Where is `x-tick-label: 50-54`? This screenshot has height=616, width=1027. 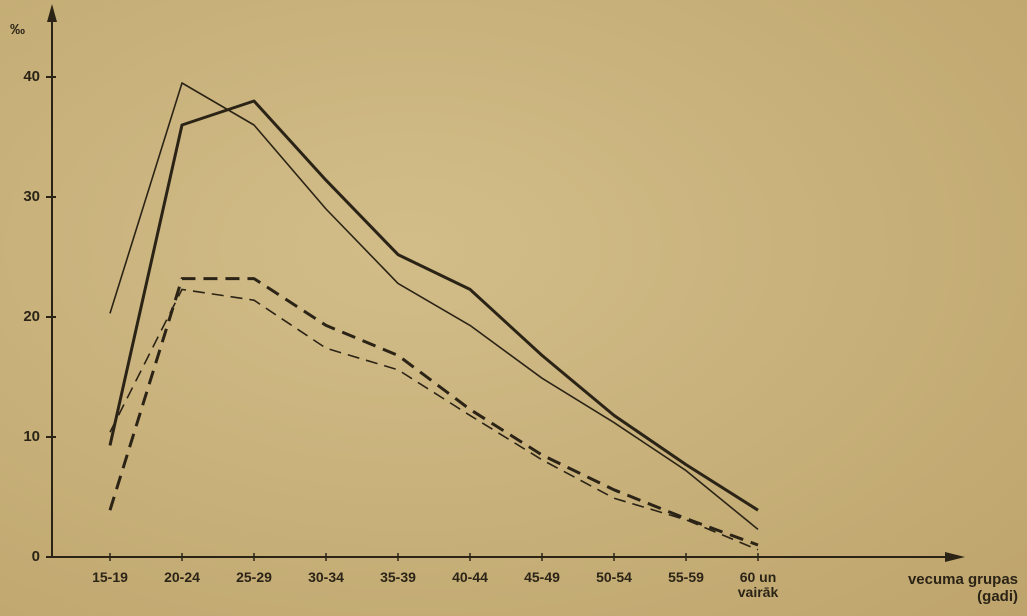
x-tick-label: 50-54 is located at coordinates (614, 577).